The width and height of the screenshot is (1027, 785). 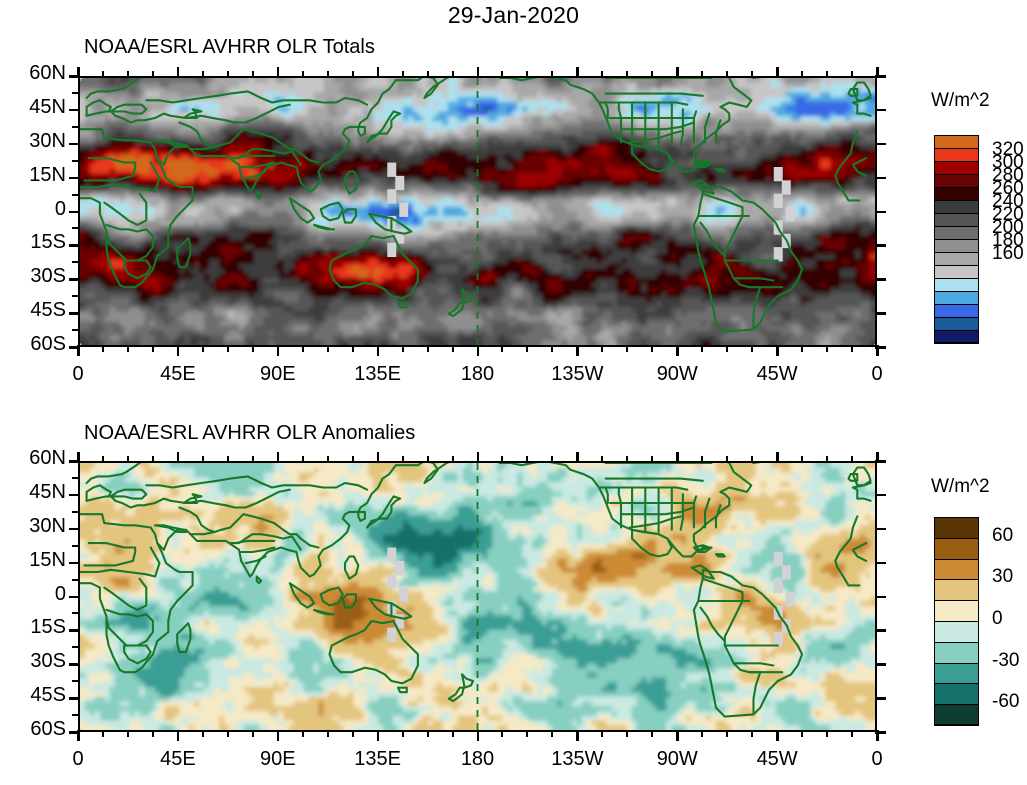 I want to click on x-axis-tick-label: 180, so click(x=477, y=759).